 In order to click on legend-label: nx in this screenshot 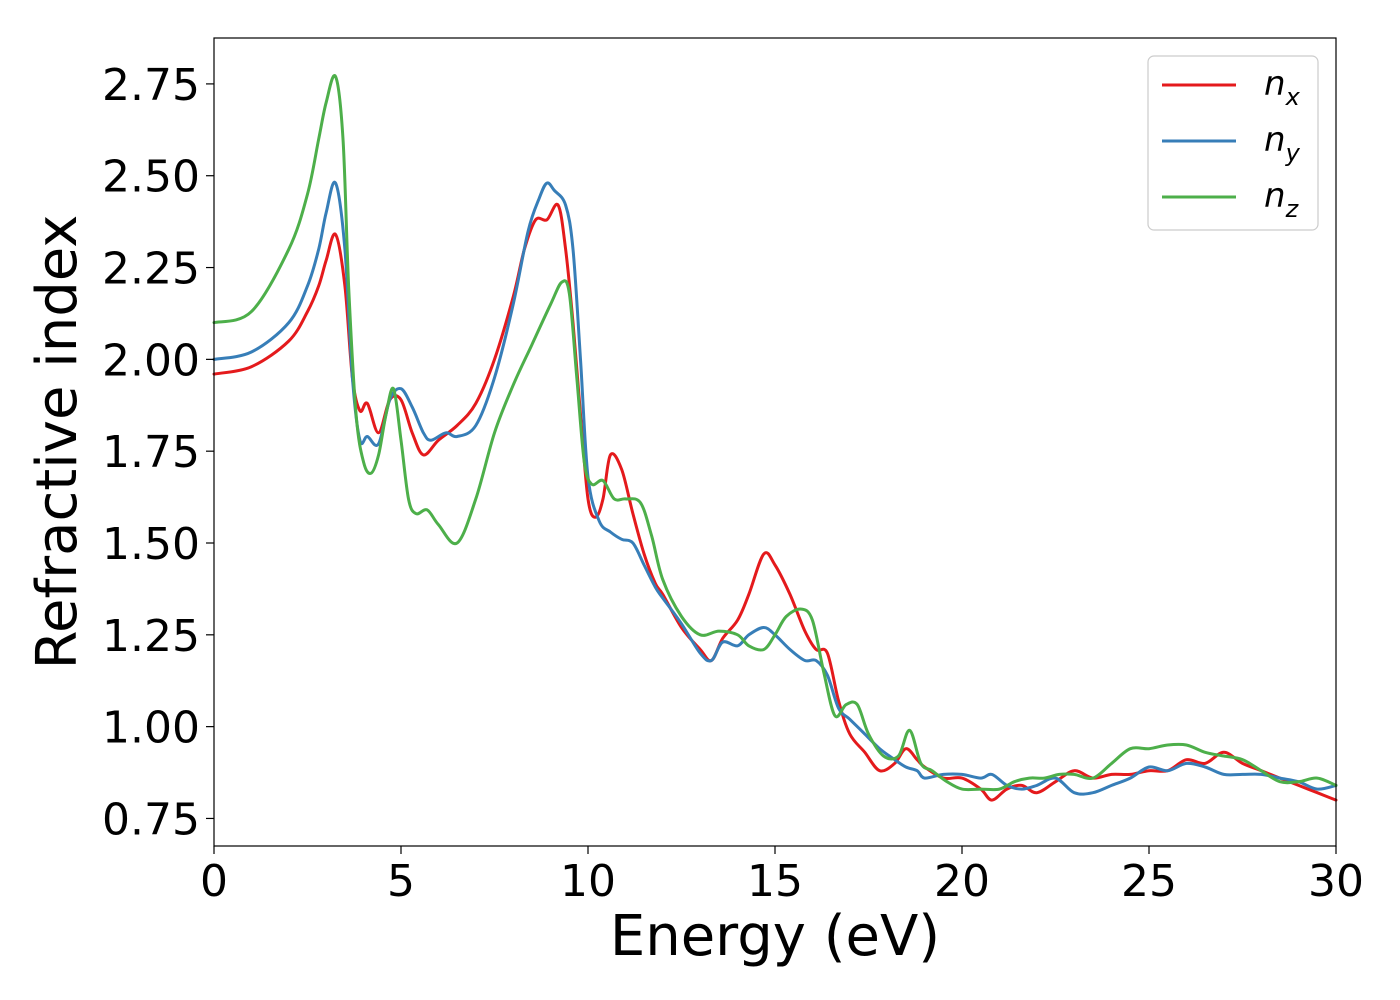, I will do `click(1282, 87)`.